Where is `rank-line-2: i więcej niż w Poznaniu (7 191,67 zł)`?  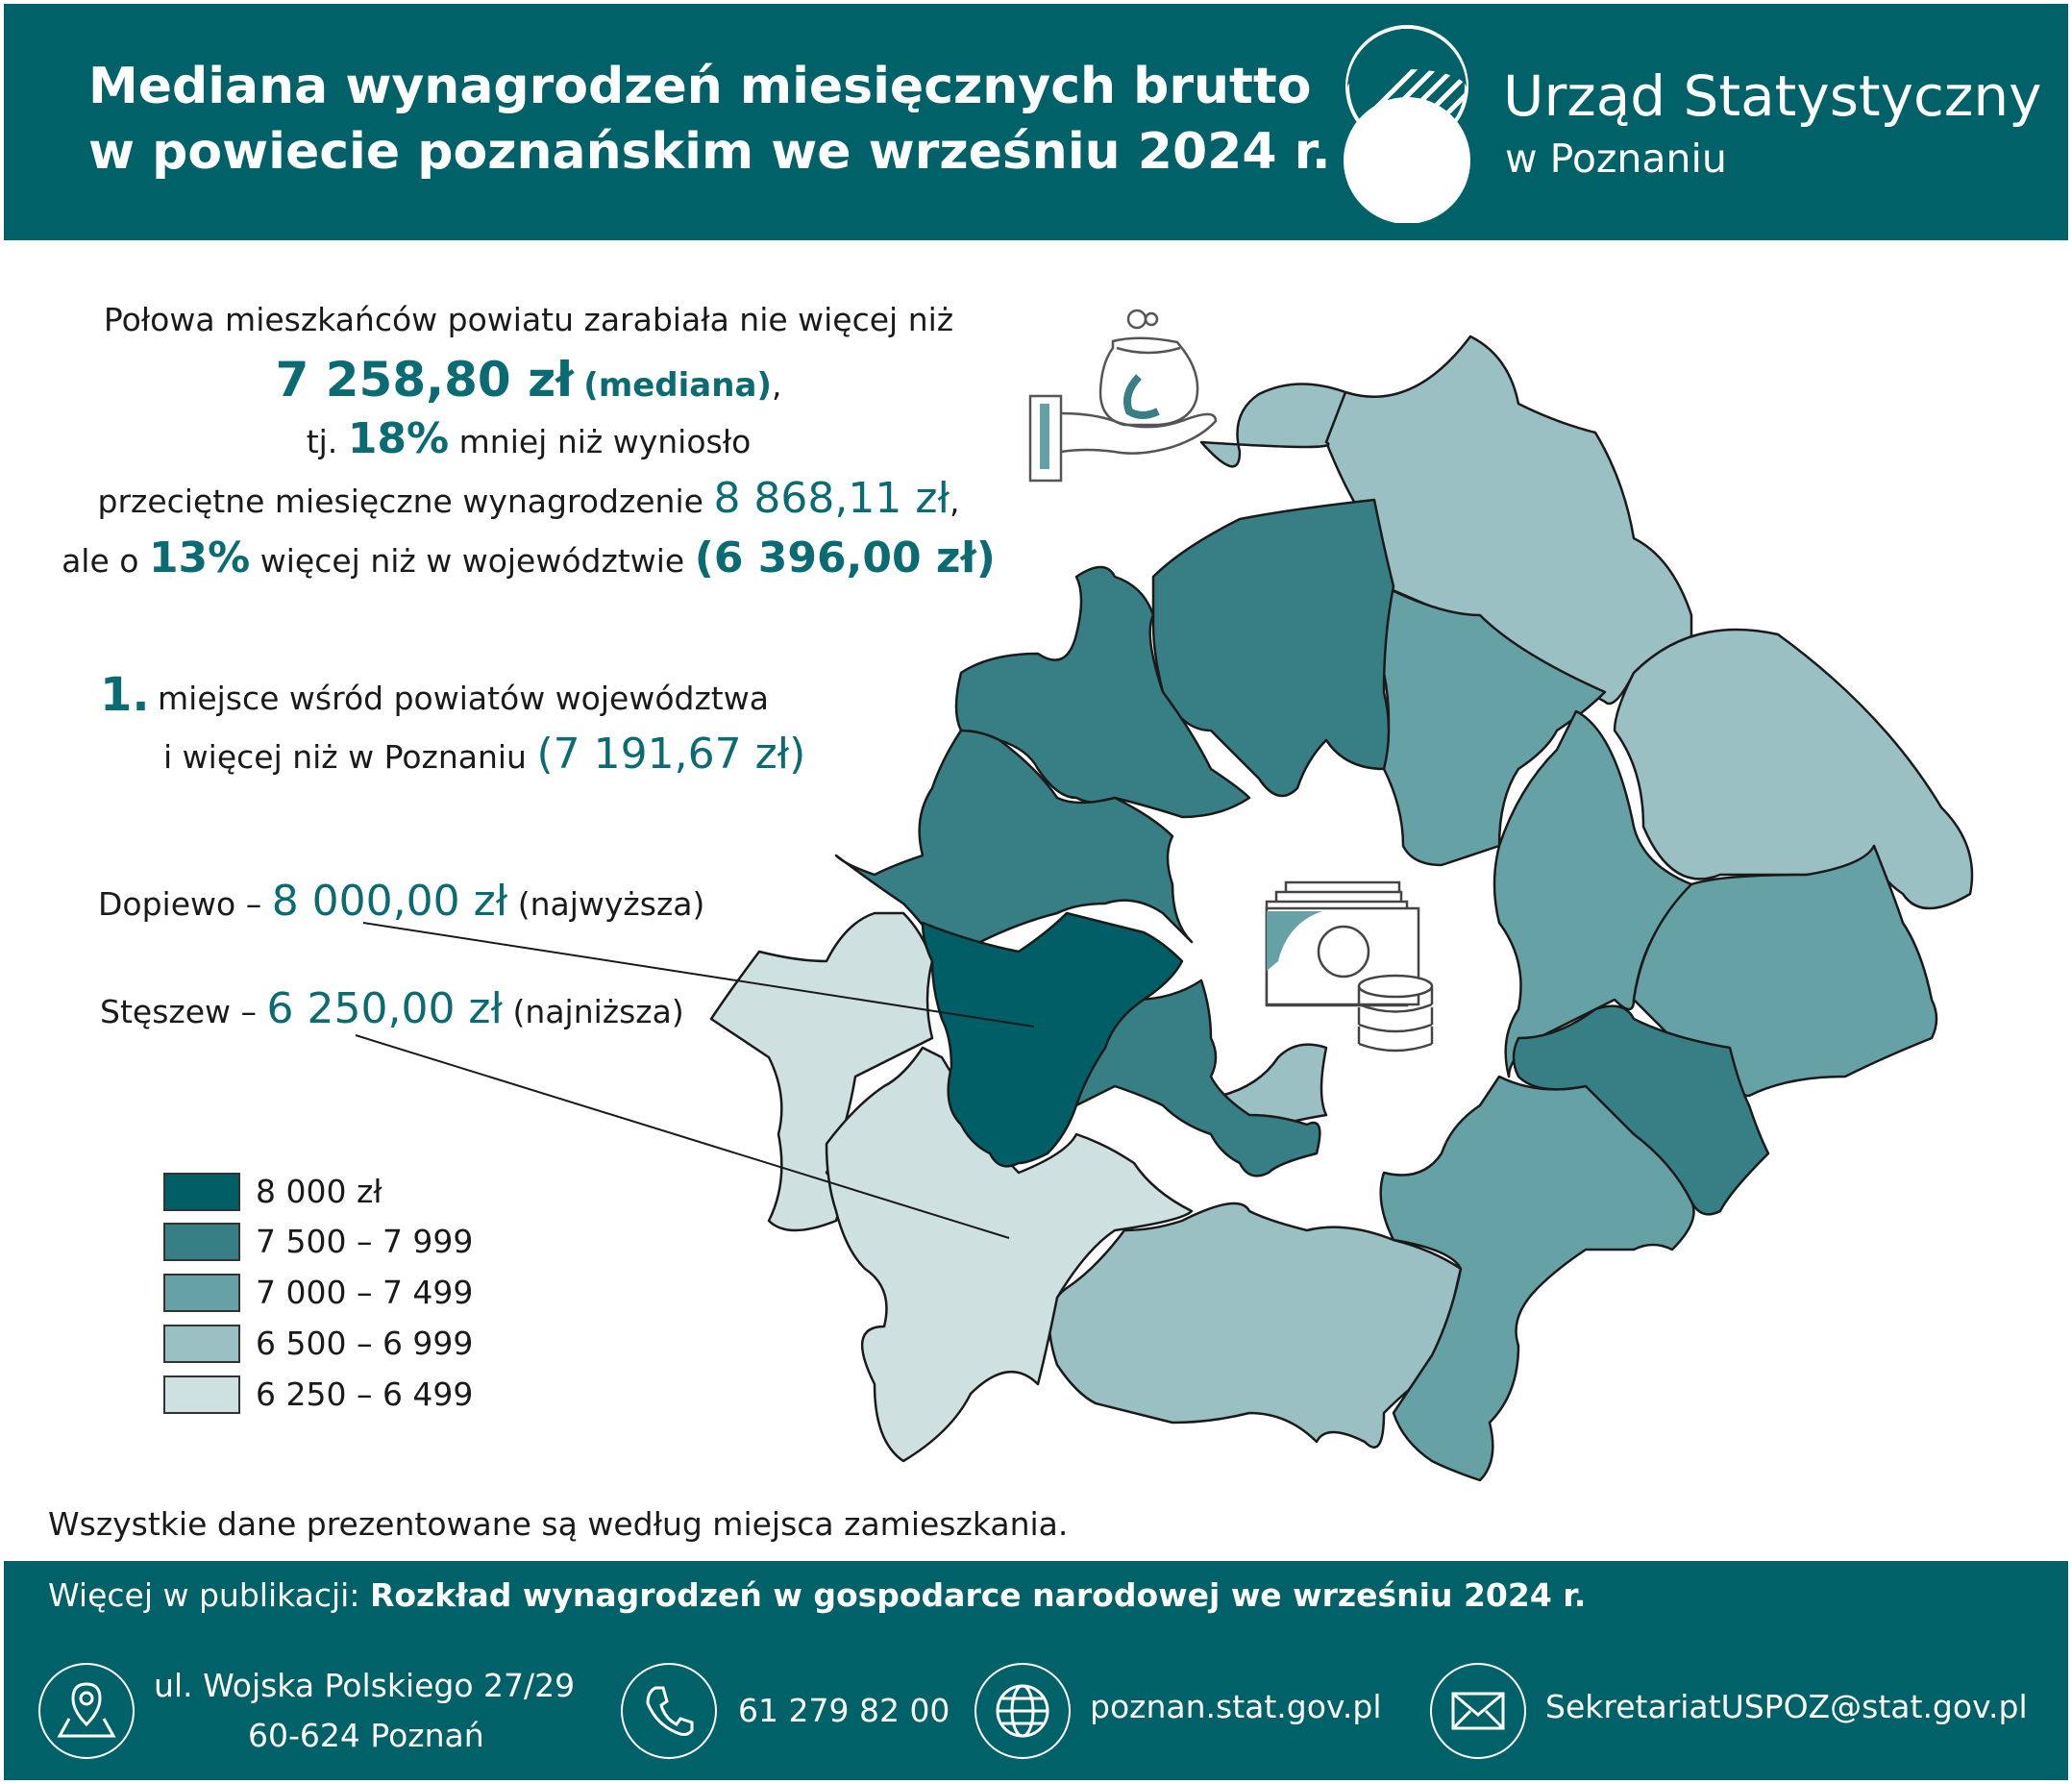 rank-line-2: i więcej niż w Poznaniu (7 191,67 zł) is located at coordinates (484, 756).